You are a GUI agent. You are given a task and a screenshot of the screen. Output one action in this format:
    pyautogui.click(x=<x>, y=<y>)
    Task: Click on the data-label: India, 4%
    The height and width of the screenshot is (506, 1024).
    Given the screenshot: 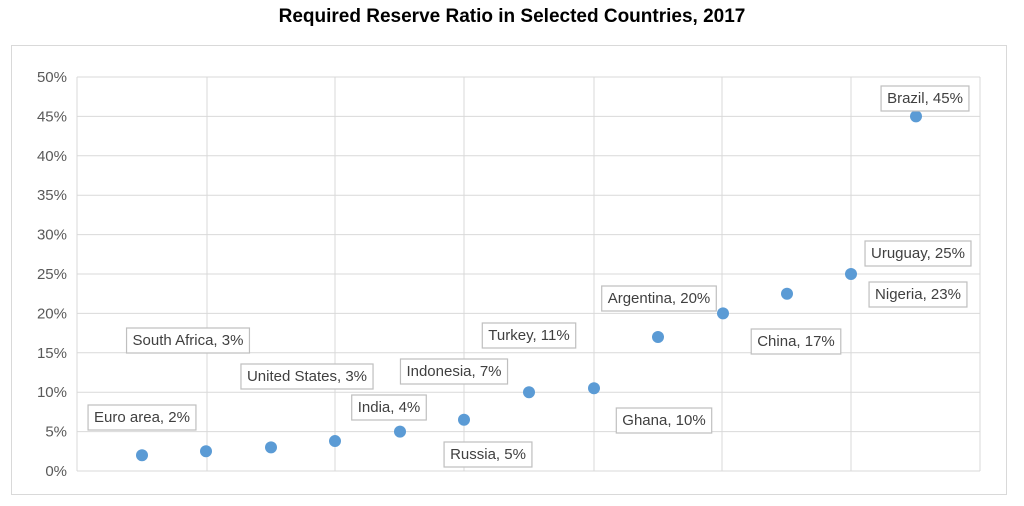 What is the action you would take?
    pyautogui.click(x=389, y=407)
    